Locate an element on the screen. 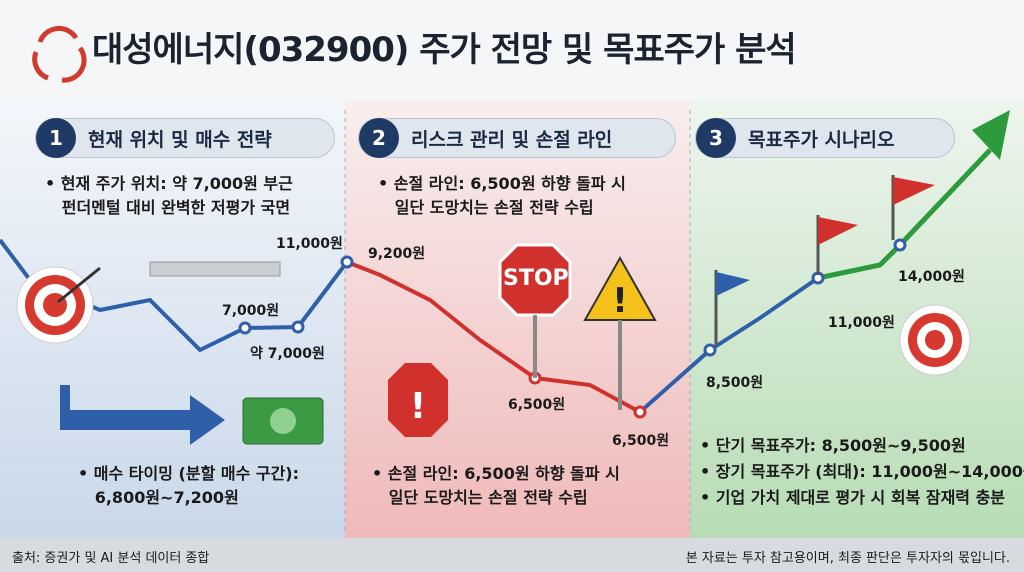  price-label: 14,000원 is located at coordinates (931, 277).